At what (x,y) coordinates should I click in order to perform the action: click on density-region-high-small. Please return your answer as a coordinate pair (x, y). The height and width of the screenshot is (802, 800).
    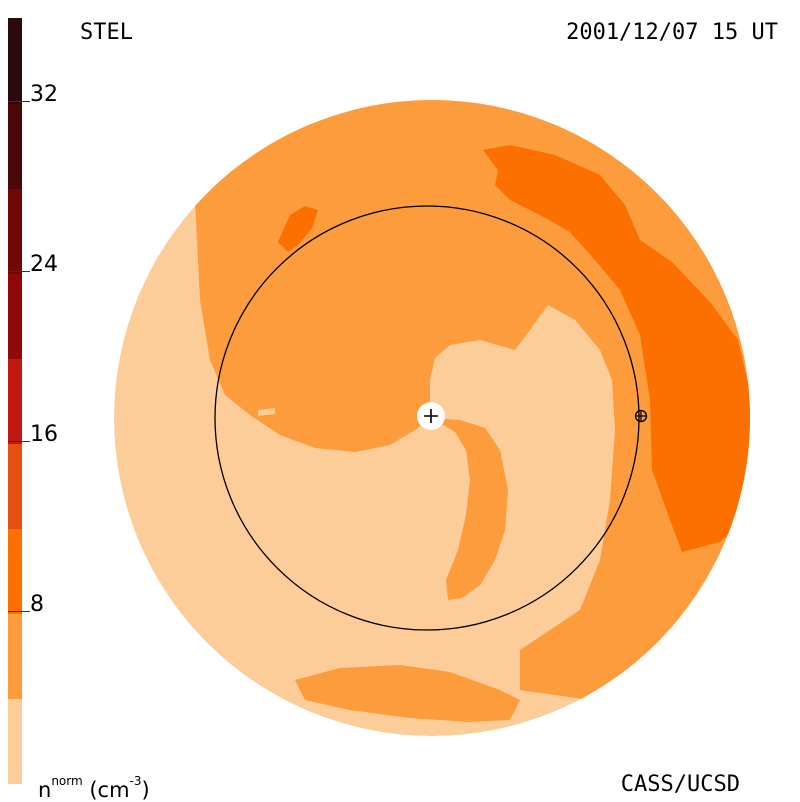
    Looking at the image, I should click on (298, 229).